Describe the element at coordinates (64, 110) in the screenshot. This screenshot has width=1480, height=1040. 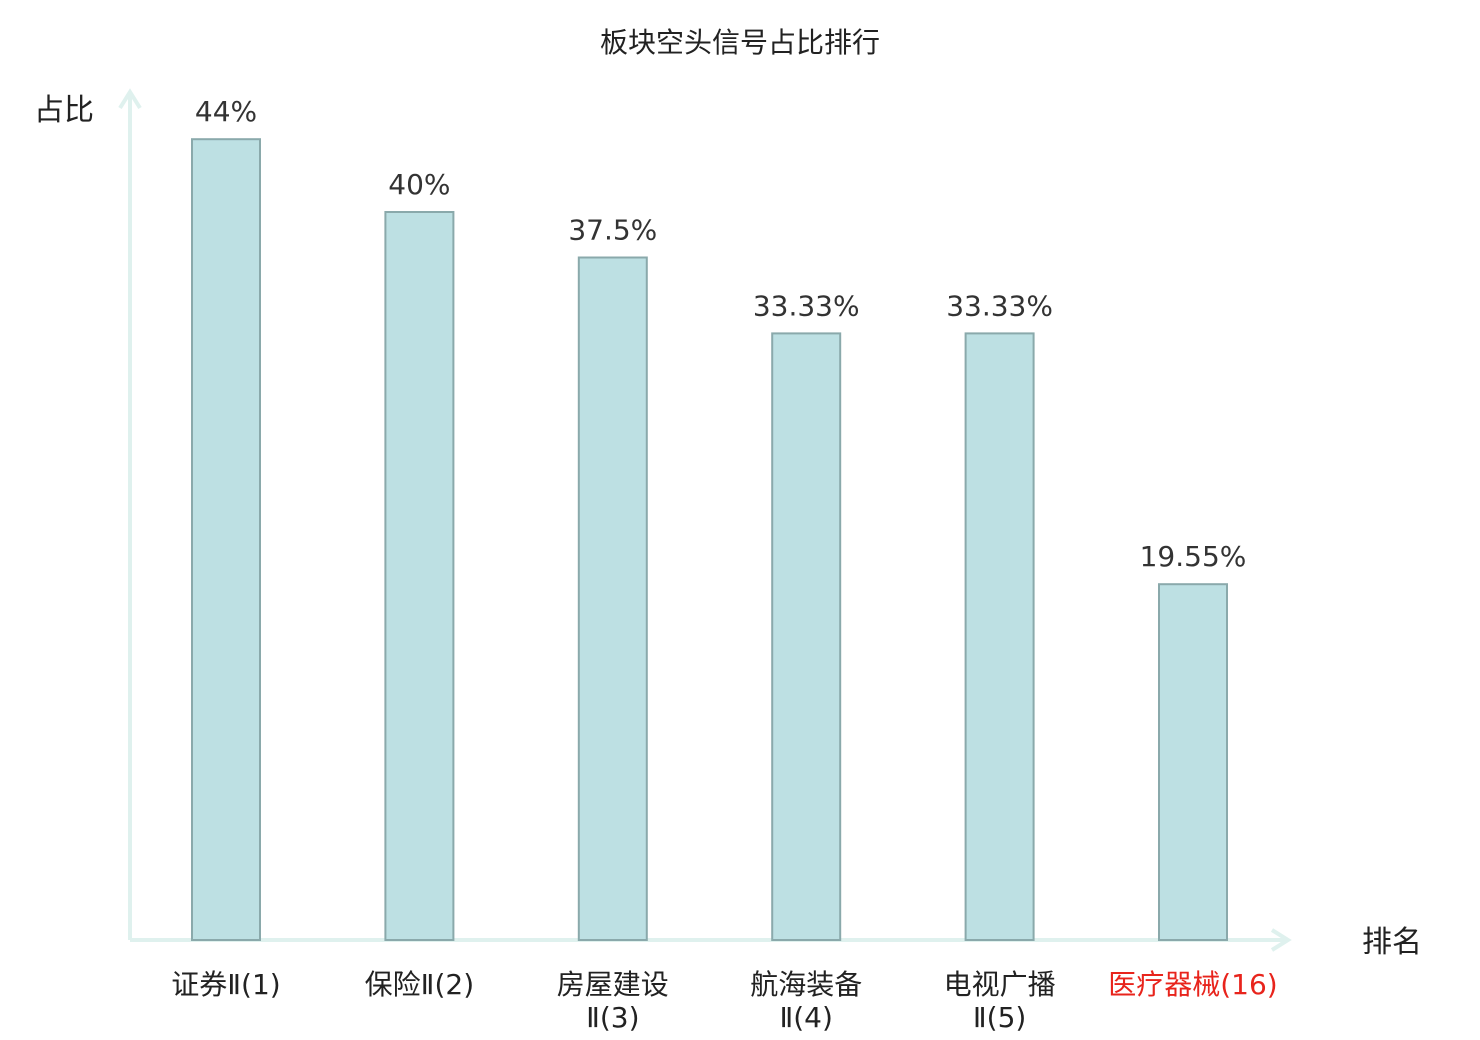
I see `y-axis-title: 占比` at that location.